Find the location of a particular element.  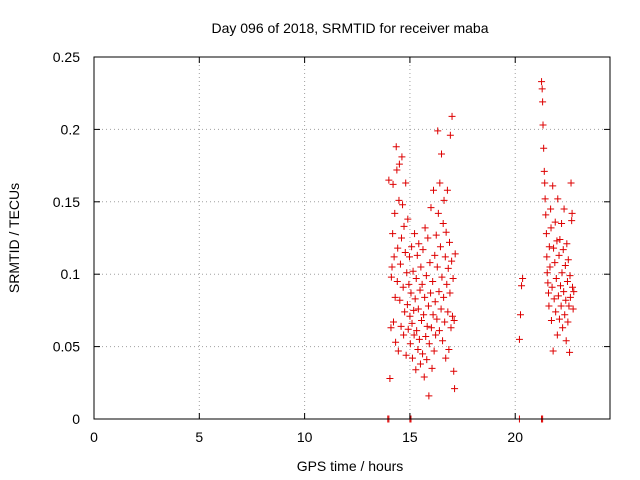

y-tick-label: 0.25 is located at coordinates (66, 57).